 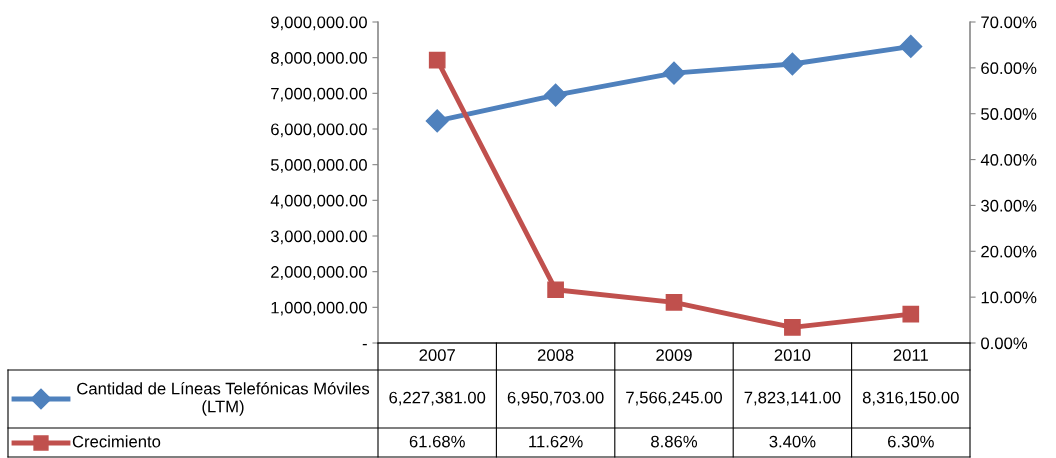 What do you see at coordinates (1004, 343) in the screenshot?
I see `y2-tick-label: 0.00%` at bounding box center [1004, 343].